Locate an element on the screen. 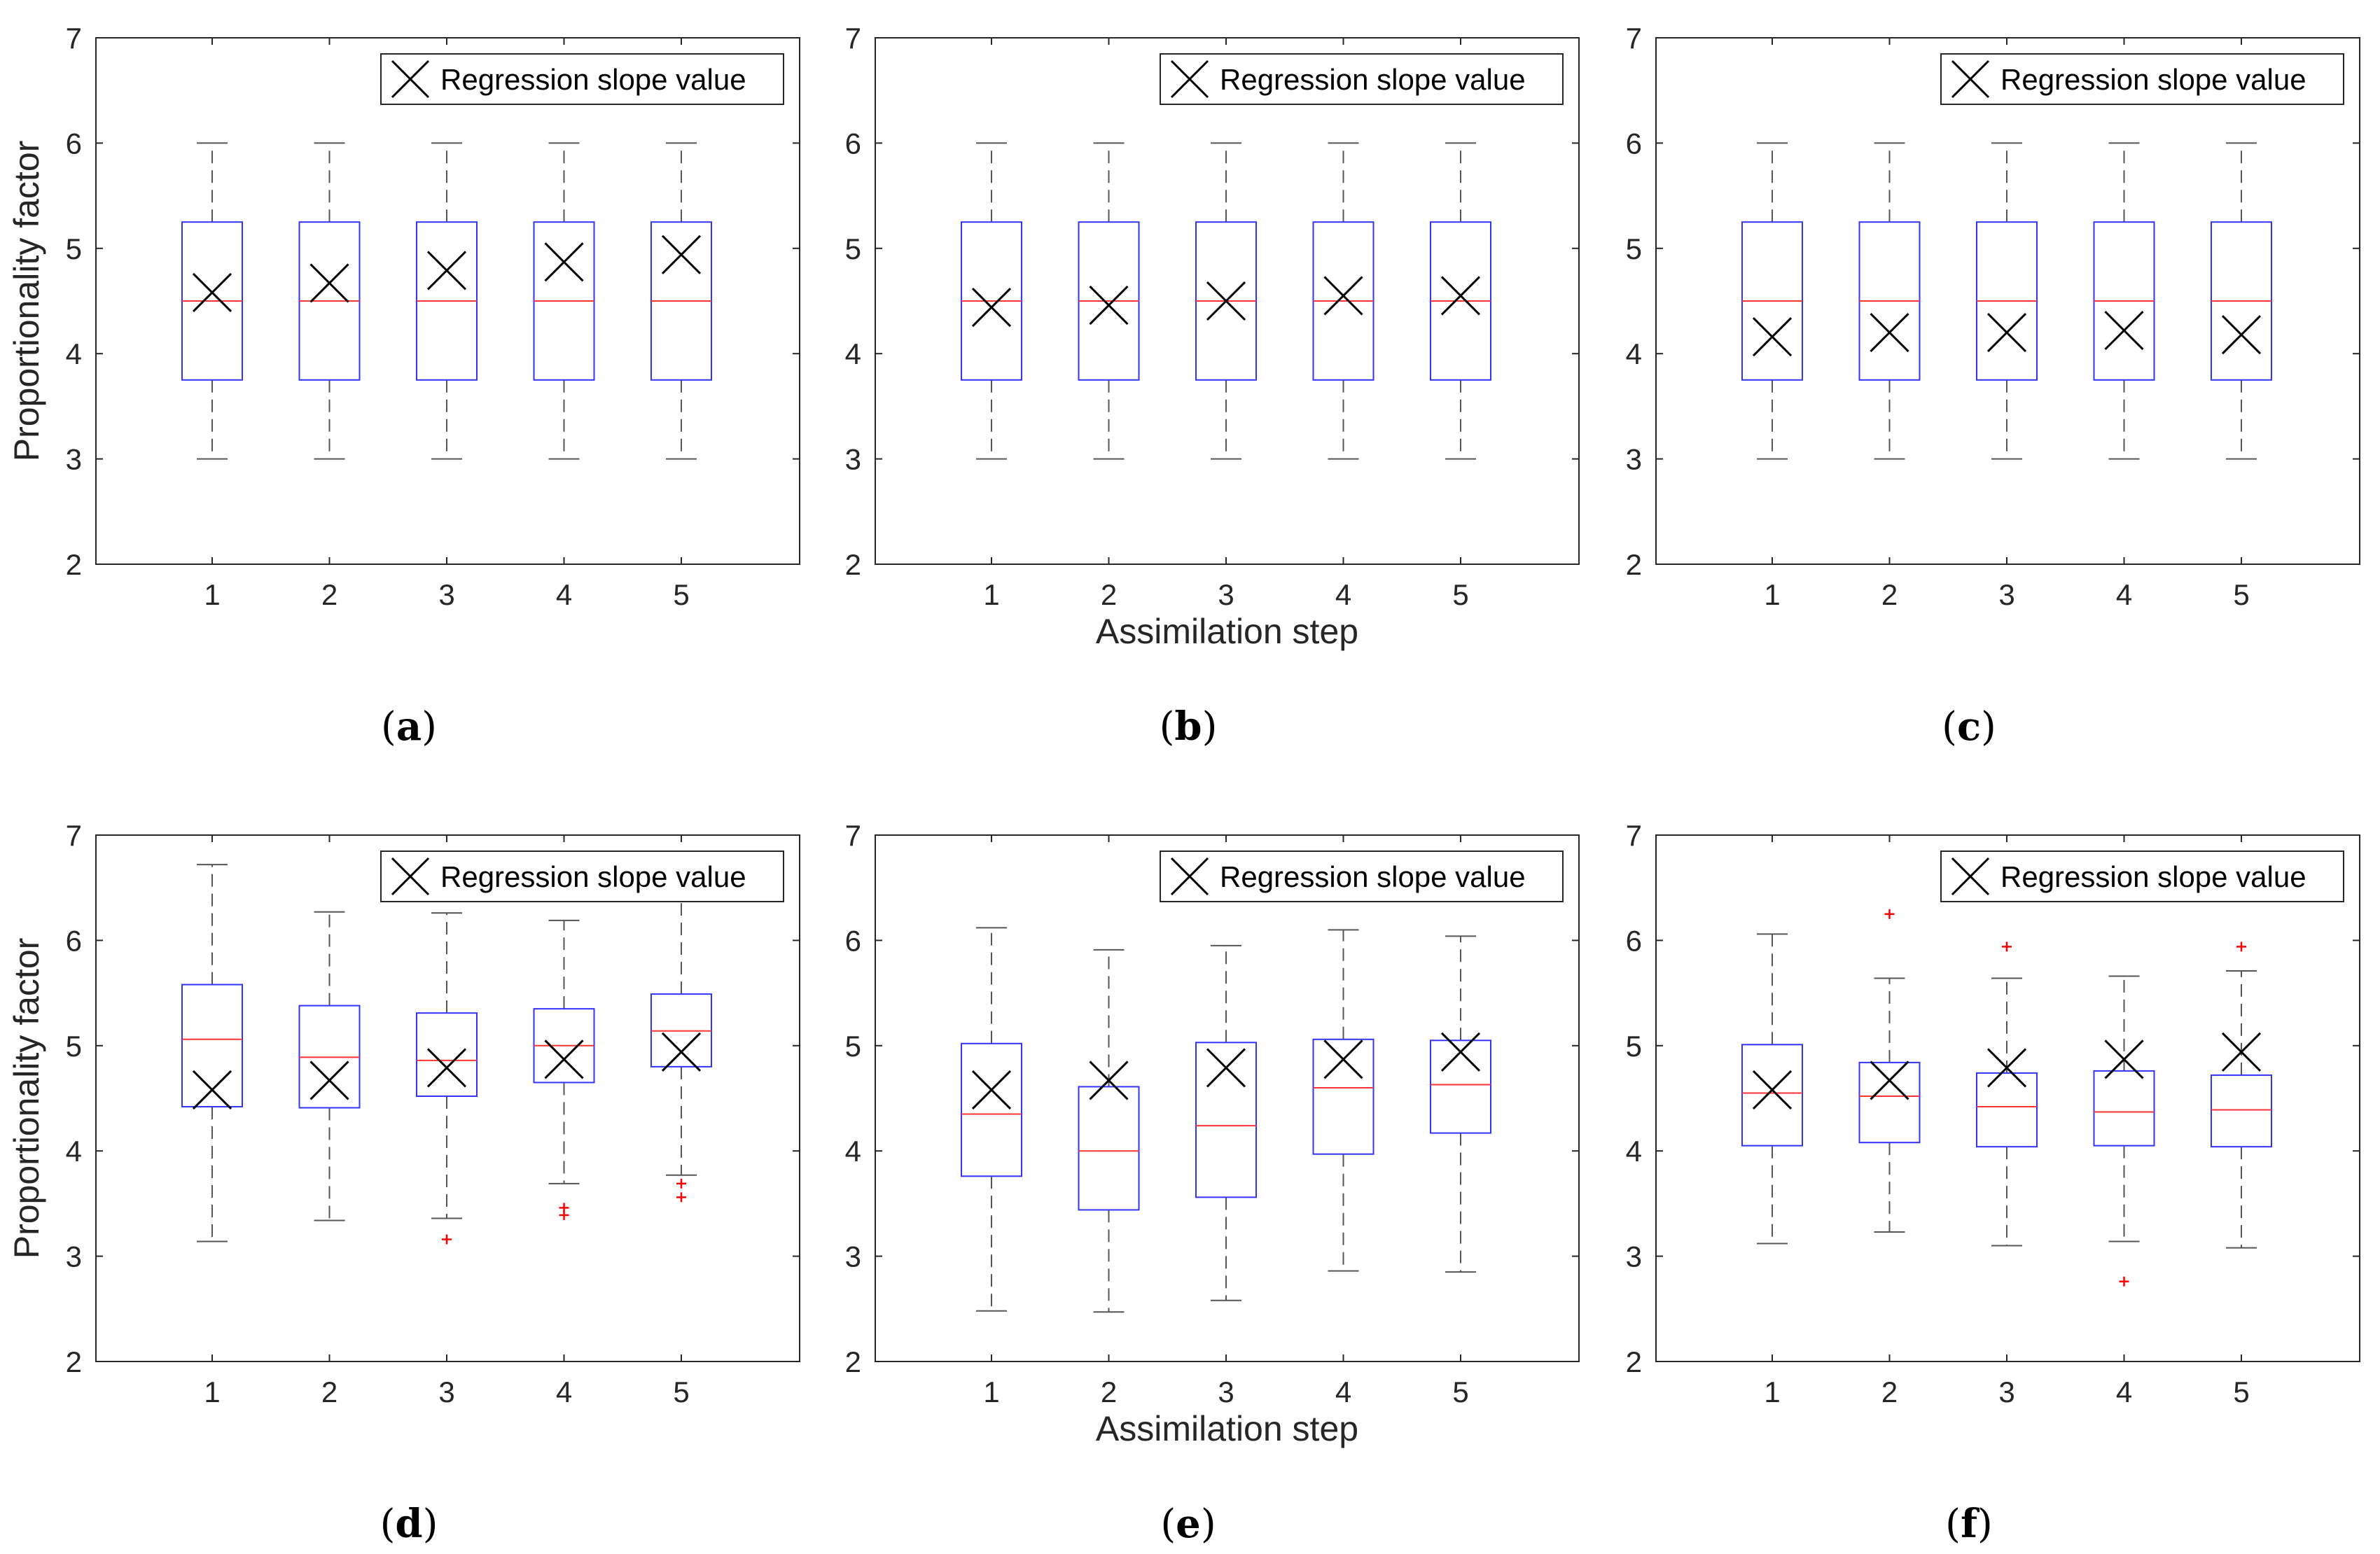 This screenshot has width=2380, height=1554. panel-d-ytick-label: 4 is located at coordinates (74, 1151).